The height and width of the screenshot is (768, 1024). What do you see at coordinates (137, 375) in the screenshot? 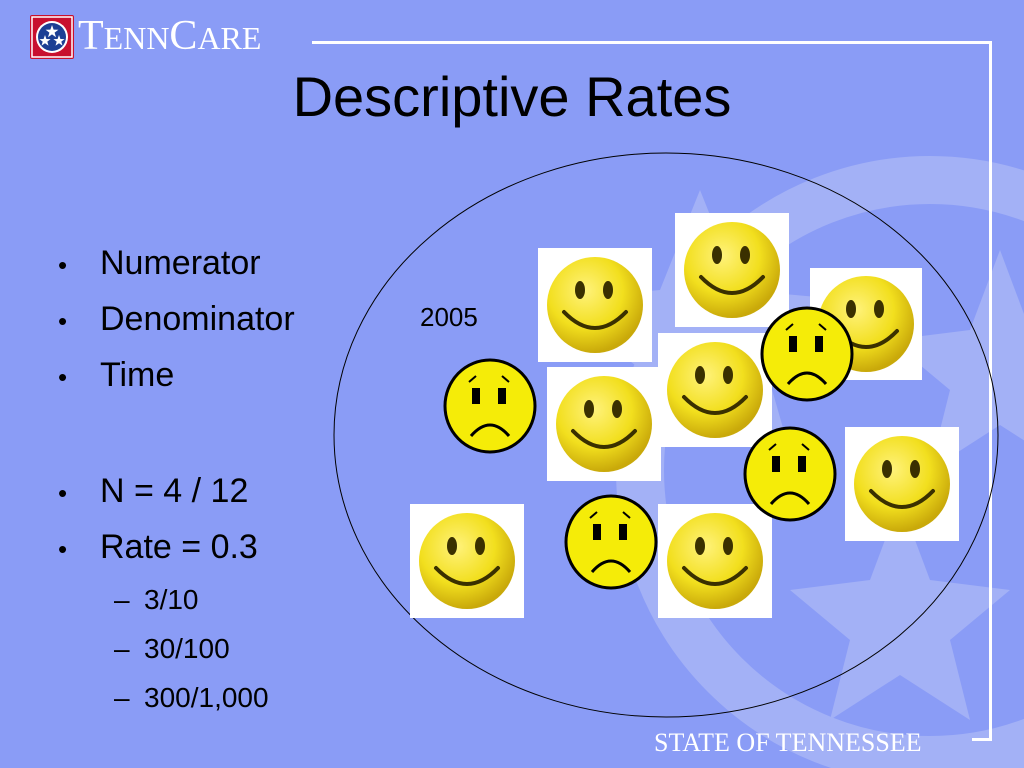
I see `bullet-text: Time` at bounding box center [137, 375].